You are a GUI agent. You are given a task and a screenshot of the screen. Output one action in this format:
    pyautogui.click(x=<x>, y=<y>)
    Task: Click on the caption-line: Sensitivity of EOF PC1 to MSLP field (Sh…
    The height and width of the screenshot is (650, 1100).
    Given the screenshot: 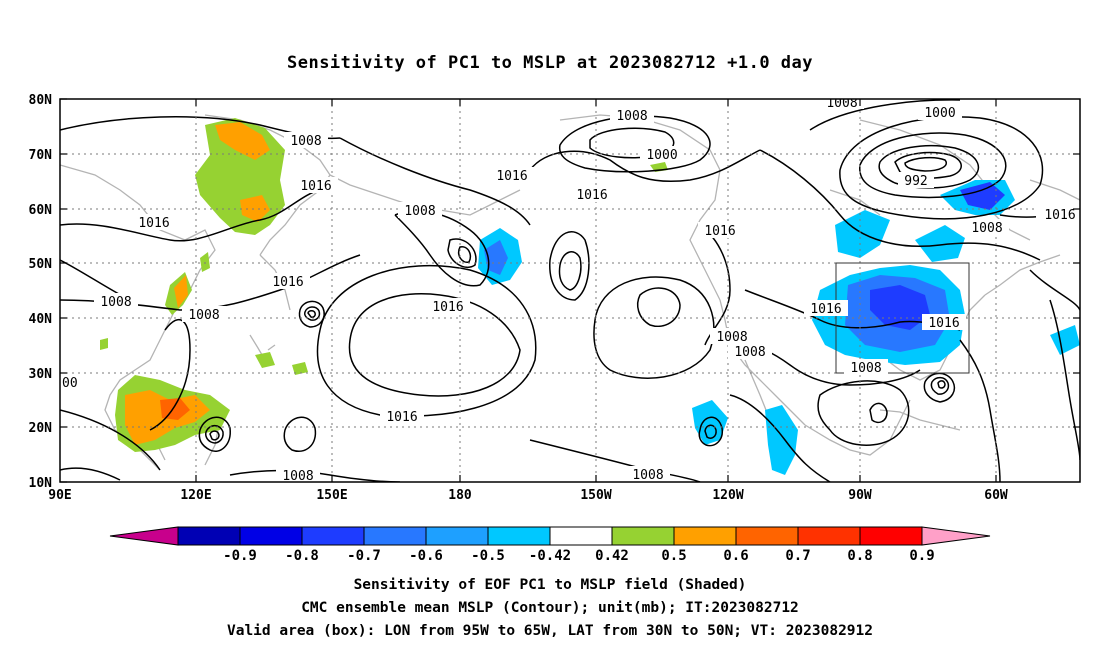 What is the action you would take?
    pyautogui.click(x=550, y=585)
    